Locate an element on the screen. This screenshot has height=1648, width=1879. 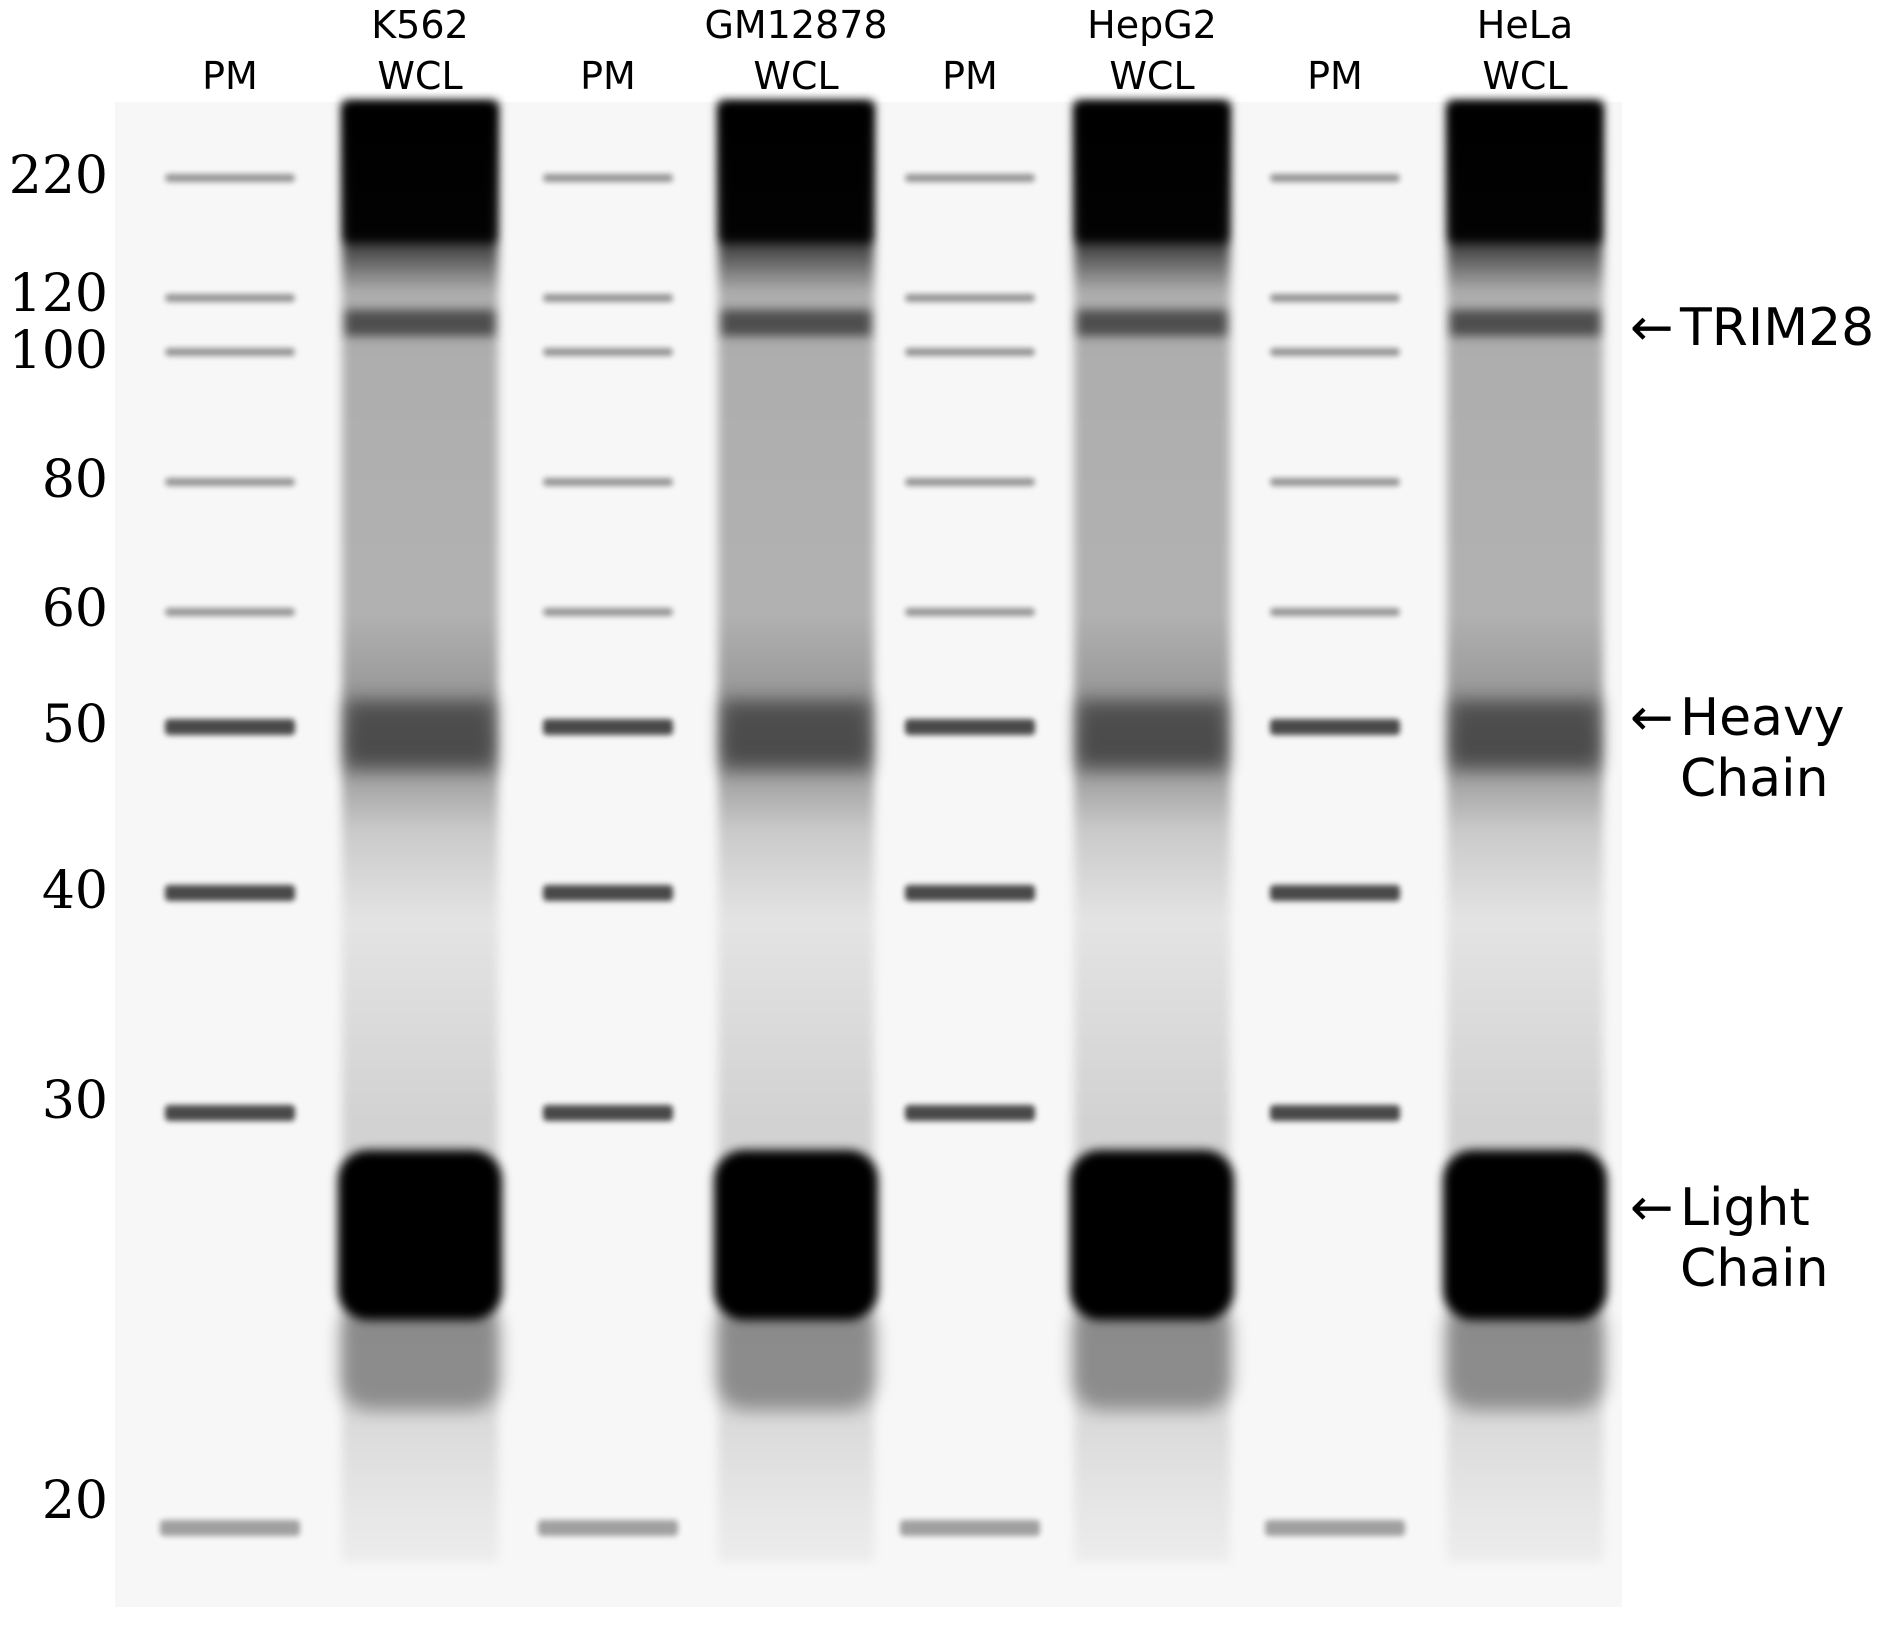
annotation: ← TRIM28 is located at coordinates (1752, 328).